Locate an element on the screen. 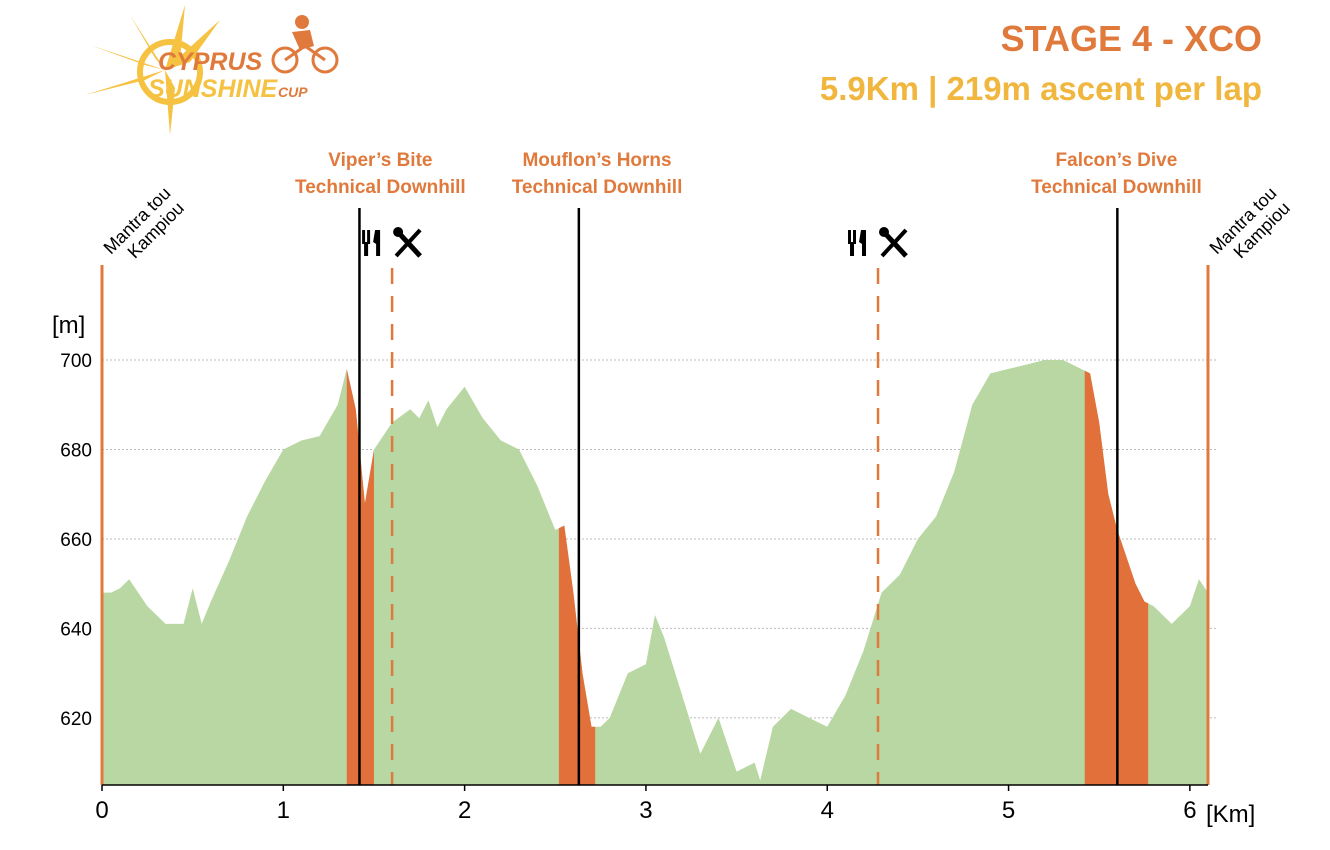  y-tick-label: 620 is located at coordinates (76, 719).